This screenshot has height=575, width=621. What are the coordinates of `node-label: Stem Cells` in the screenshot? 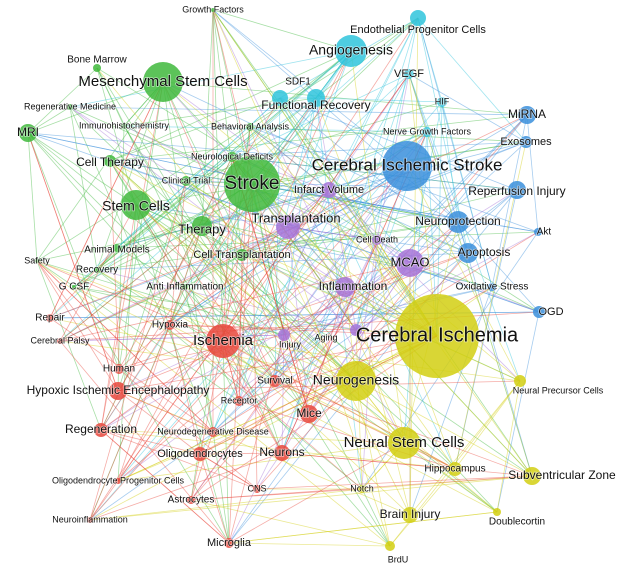 It's located at (136, 206).